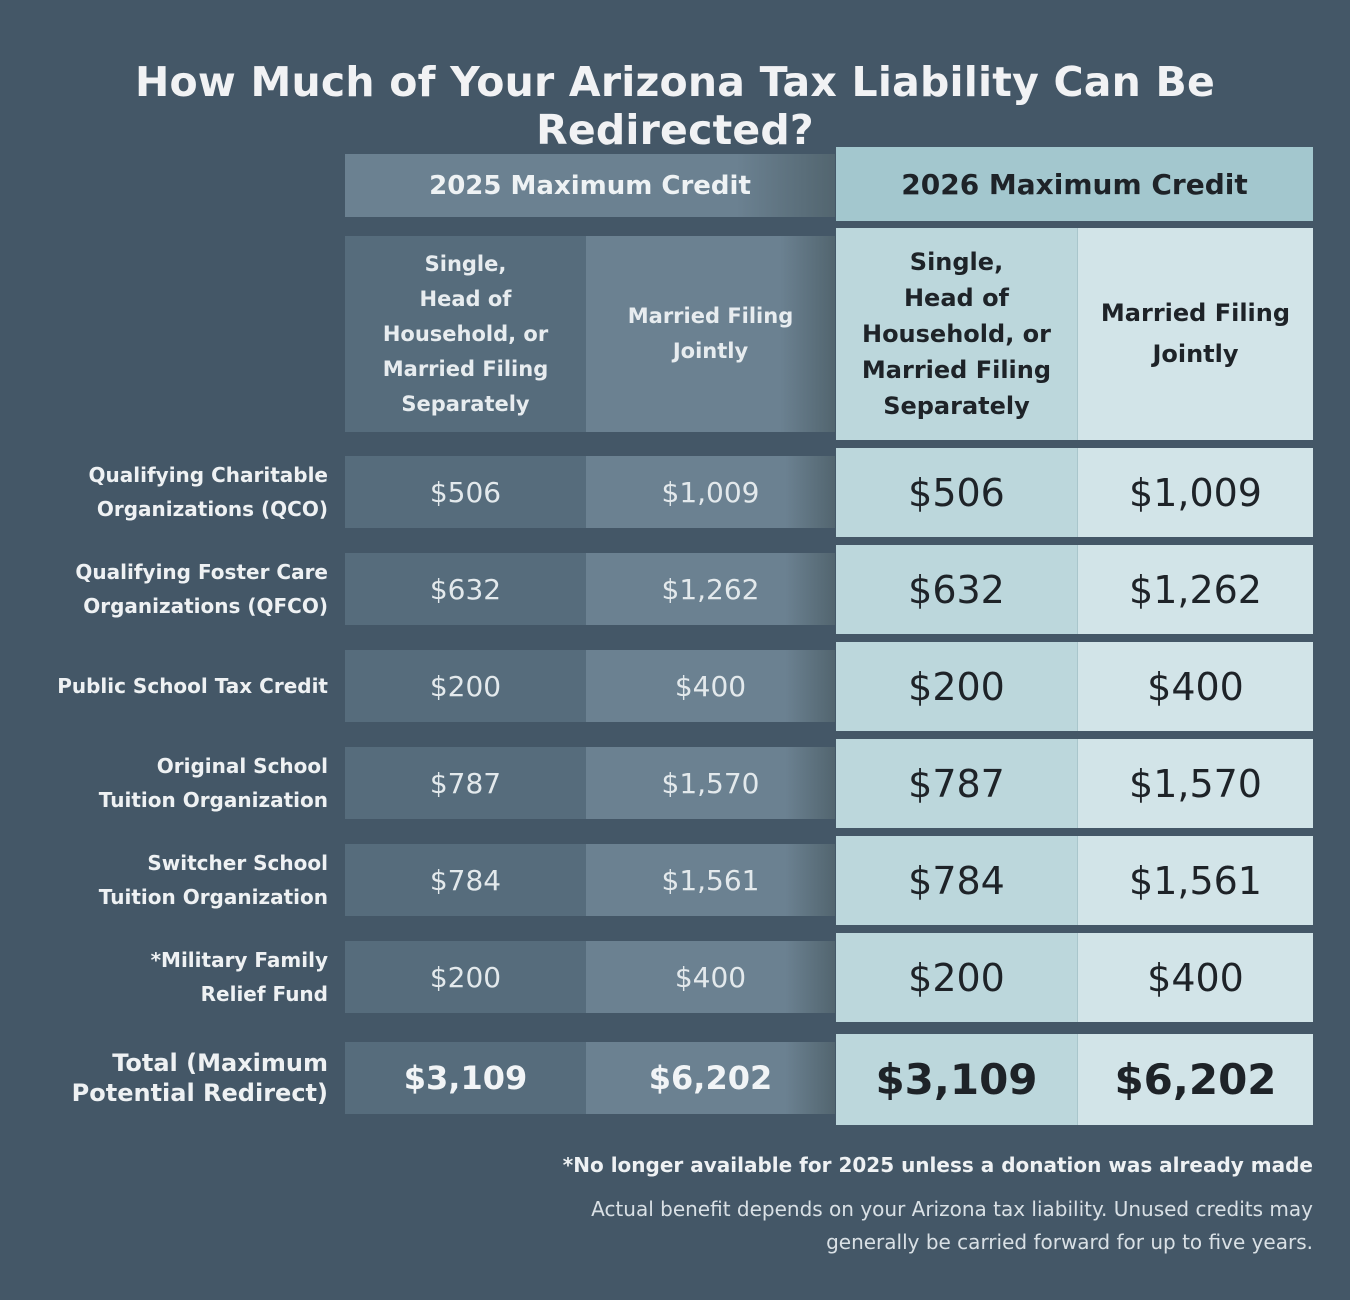 Image resolution: width=1350 pixels, height=1300 pixels. I want to click on value-cell-2025-married: $1,262, so click(710, 589).